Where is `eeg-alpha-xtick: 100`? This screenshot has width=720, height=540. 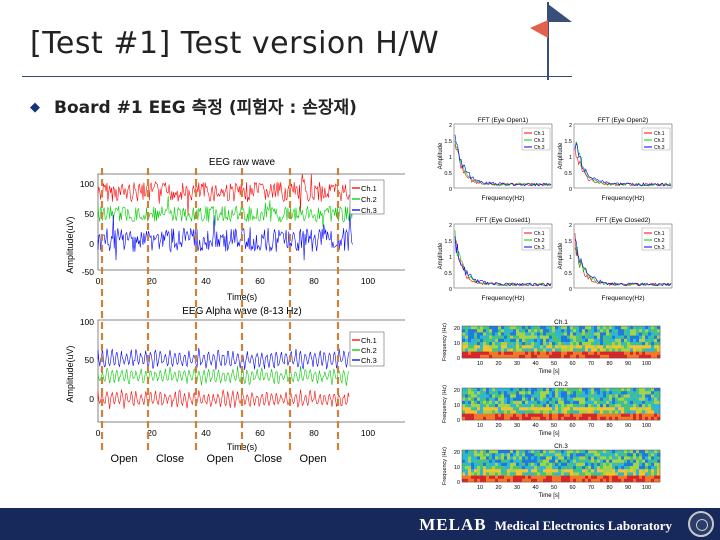 eeg-alpha-xtick: 100 is located at coordinates (368, 433).